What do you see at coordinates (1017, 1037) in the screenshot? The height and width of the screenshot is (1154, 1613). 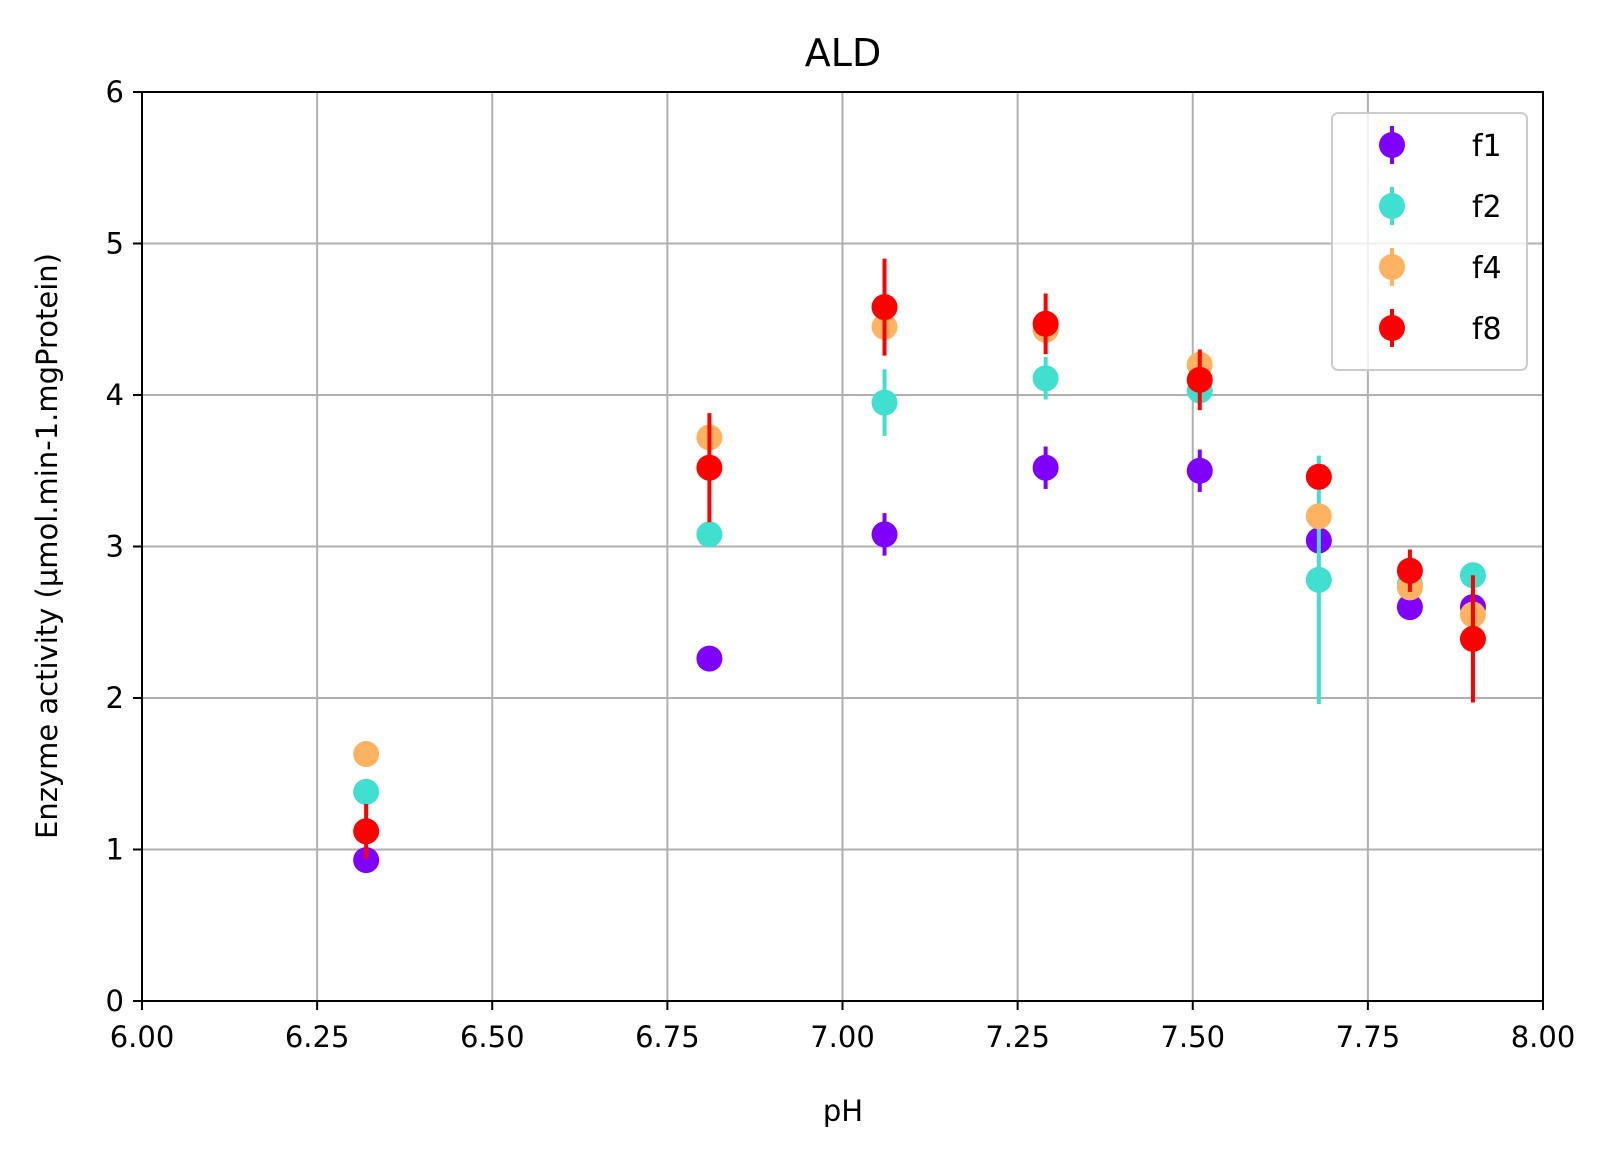 I see `x-tick-label: 7.25` at bounding box center [1017, 1037].